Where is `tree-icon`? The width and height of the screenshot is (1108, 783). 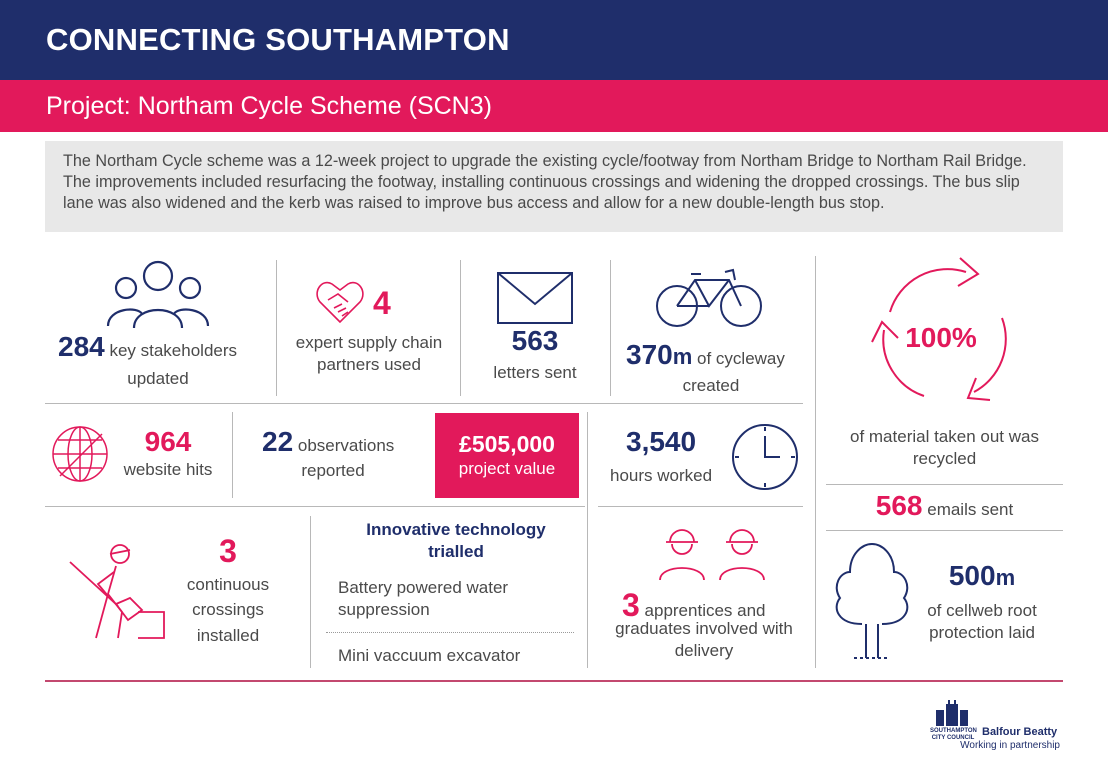 tree-icon is located at coordinates (872, 600).